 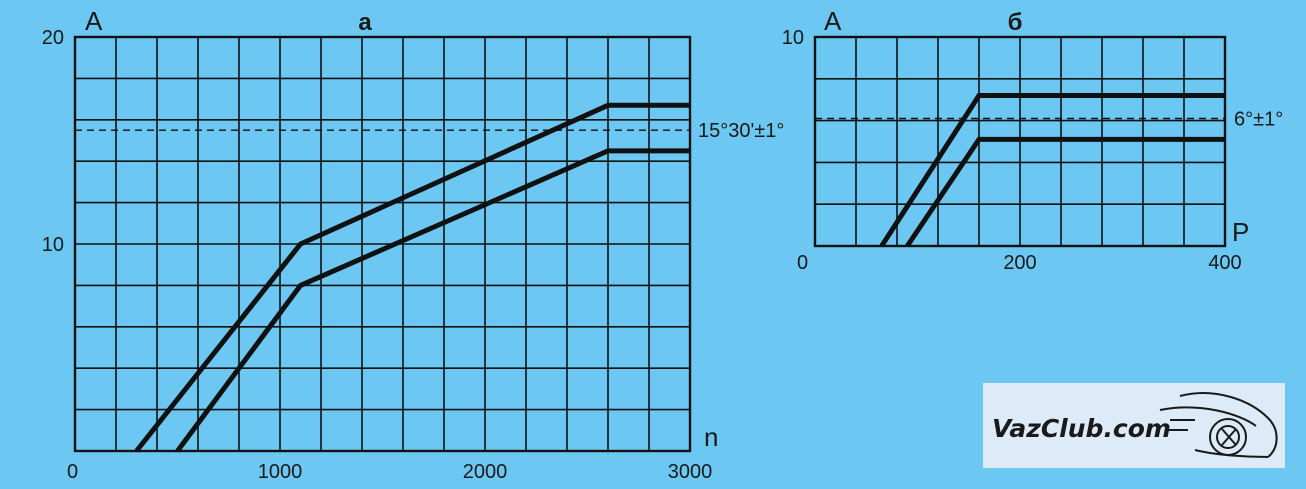 I want to click on car-wheel-logo-icon, so click(x=1218, y=425).